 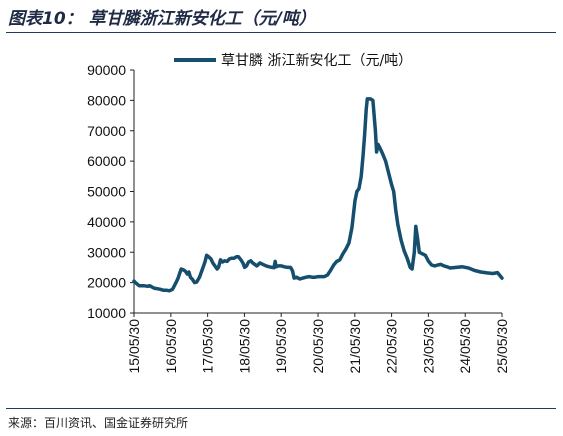 I want to click on y-tick-label: 80000, so click(x=106, y=100).